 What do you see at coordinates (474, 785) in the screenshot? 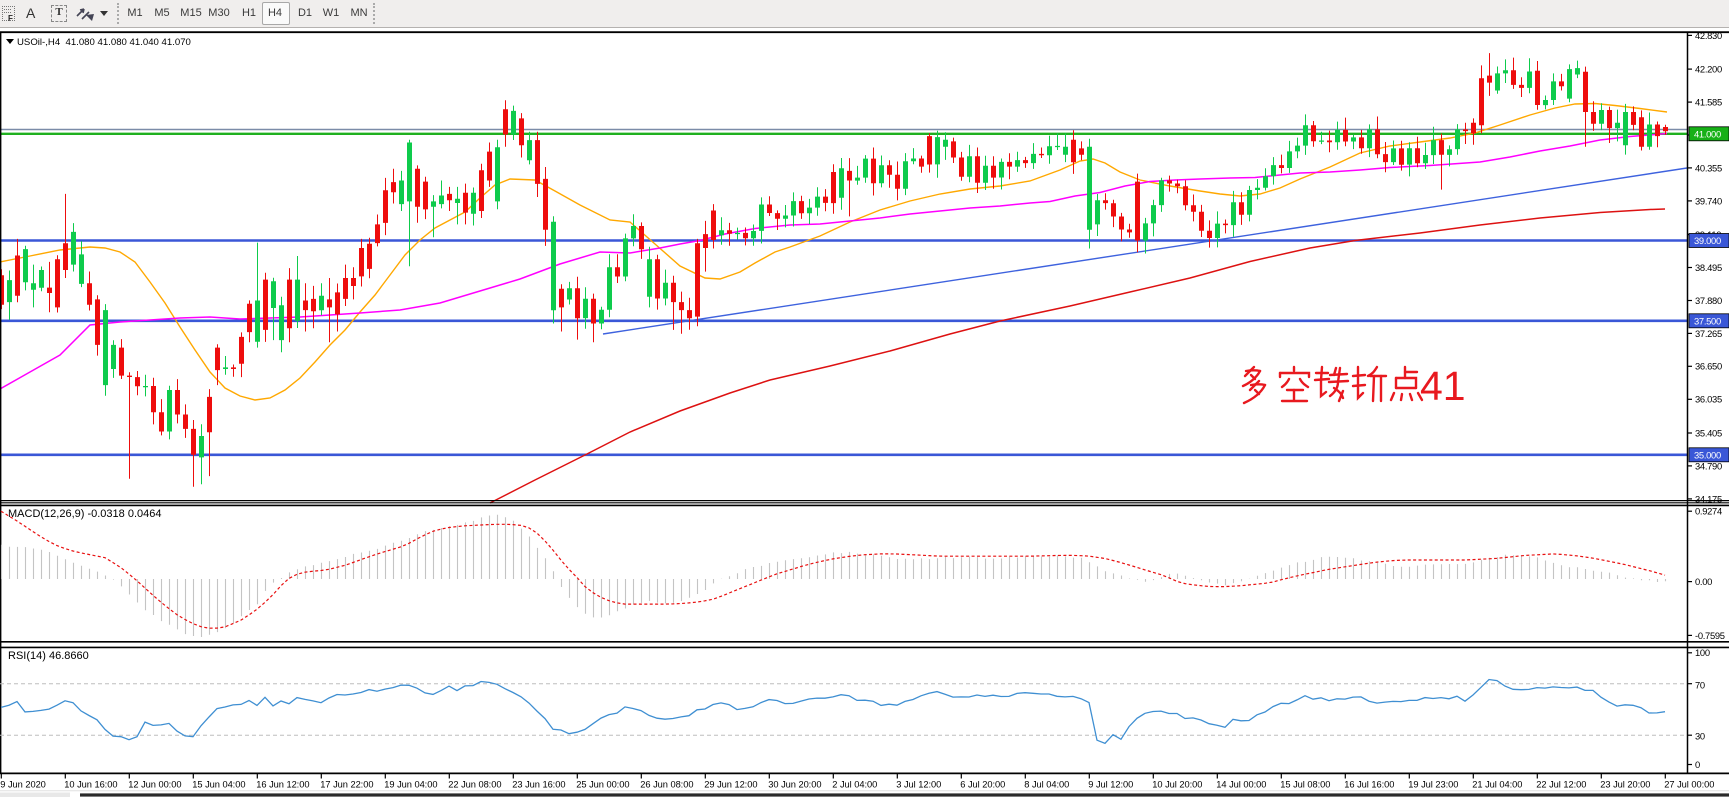
I see `svg-text: 22 Jun 08:00` at bounding box center [474, 785].